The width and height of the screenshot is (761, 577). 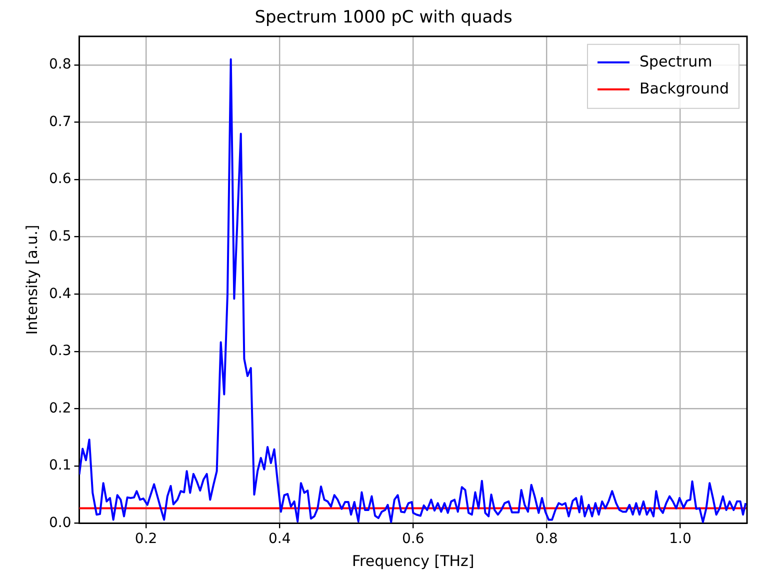 What do you see at coordinates (60, 64) in the screenshot?
I see `y-tick-label: 0.8` at bounding box center [60, 64].